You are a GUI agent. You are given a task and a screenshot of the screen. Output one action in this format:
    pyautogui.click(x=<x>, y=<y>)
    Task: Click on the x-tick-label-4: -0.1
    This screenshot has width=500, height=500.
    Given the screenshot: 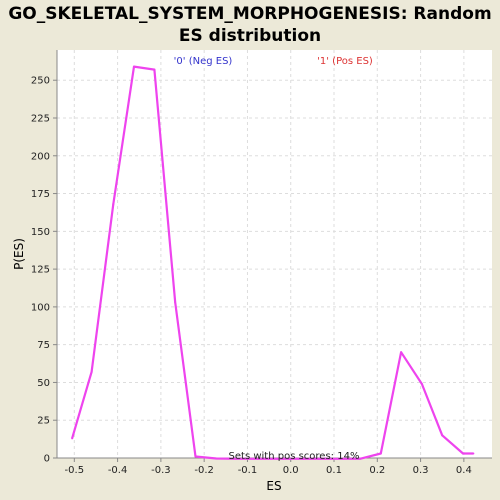 What is the action you would take?
    pyautogui.click(x=248, y=470)
    